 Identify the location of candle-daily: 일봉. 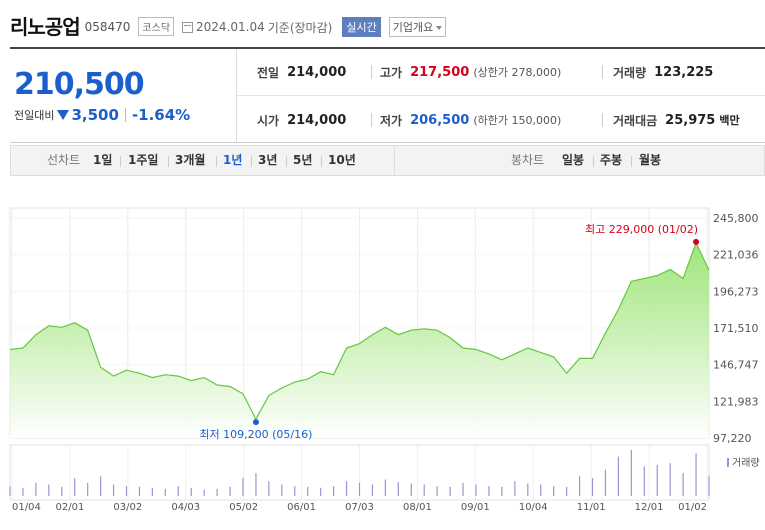
(573, 160).